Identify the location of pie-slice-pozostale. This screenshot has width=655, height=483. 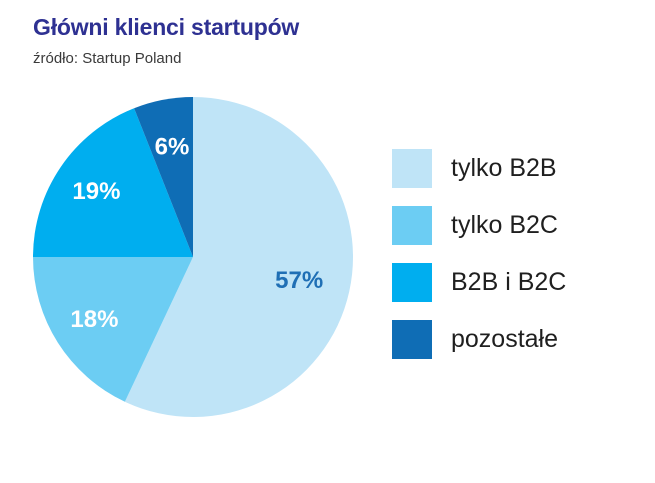
(163, 177).